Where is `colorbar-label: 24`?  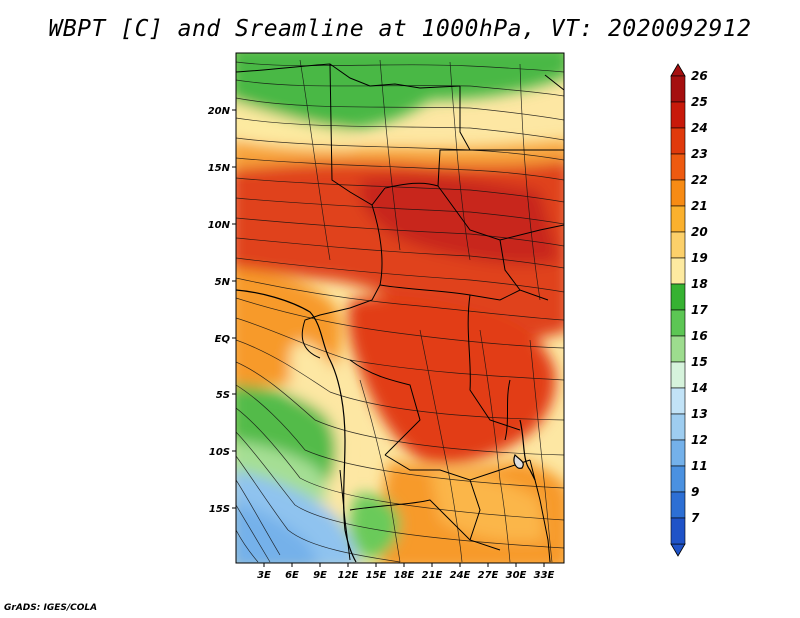 colorbar-label: 24 is located at coordinates (699, 128).